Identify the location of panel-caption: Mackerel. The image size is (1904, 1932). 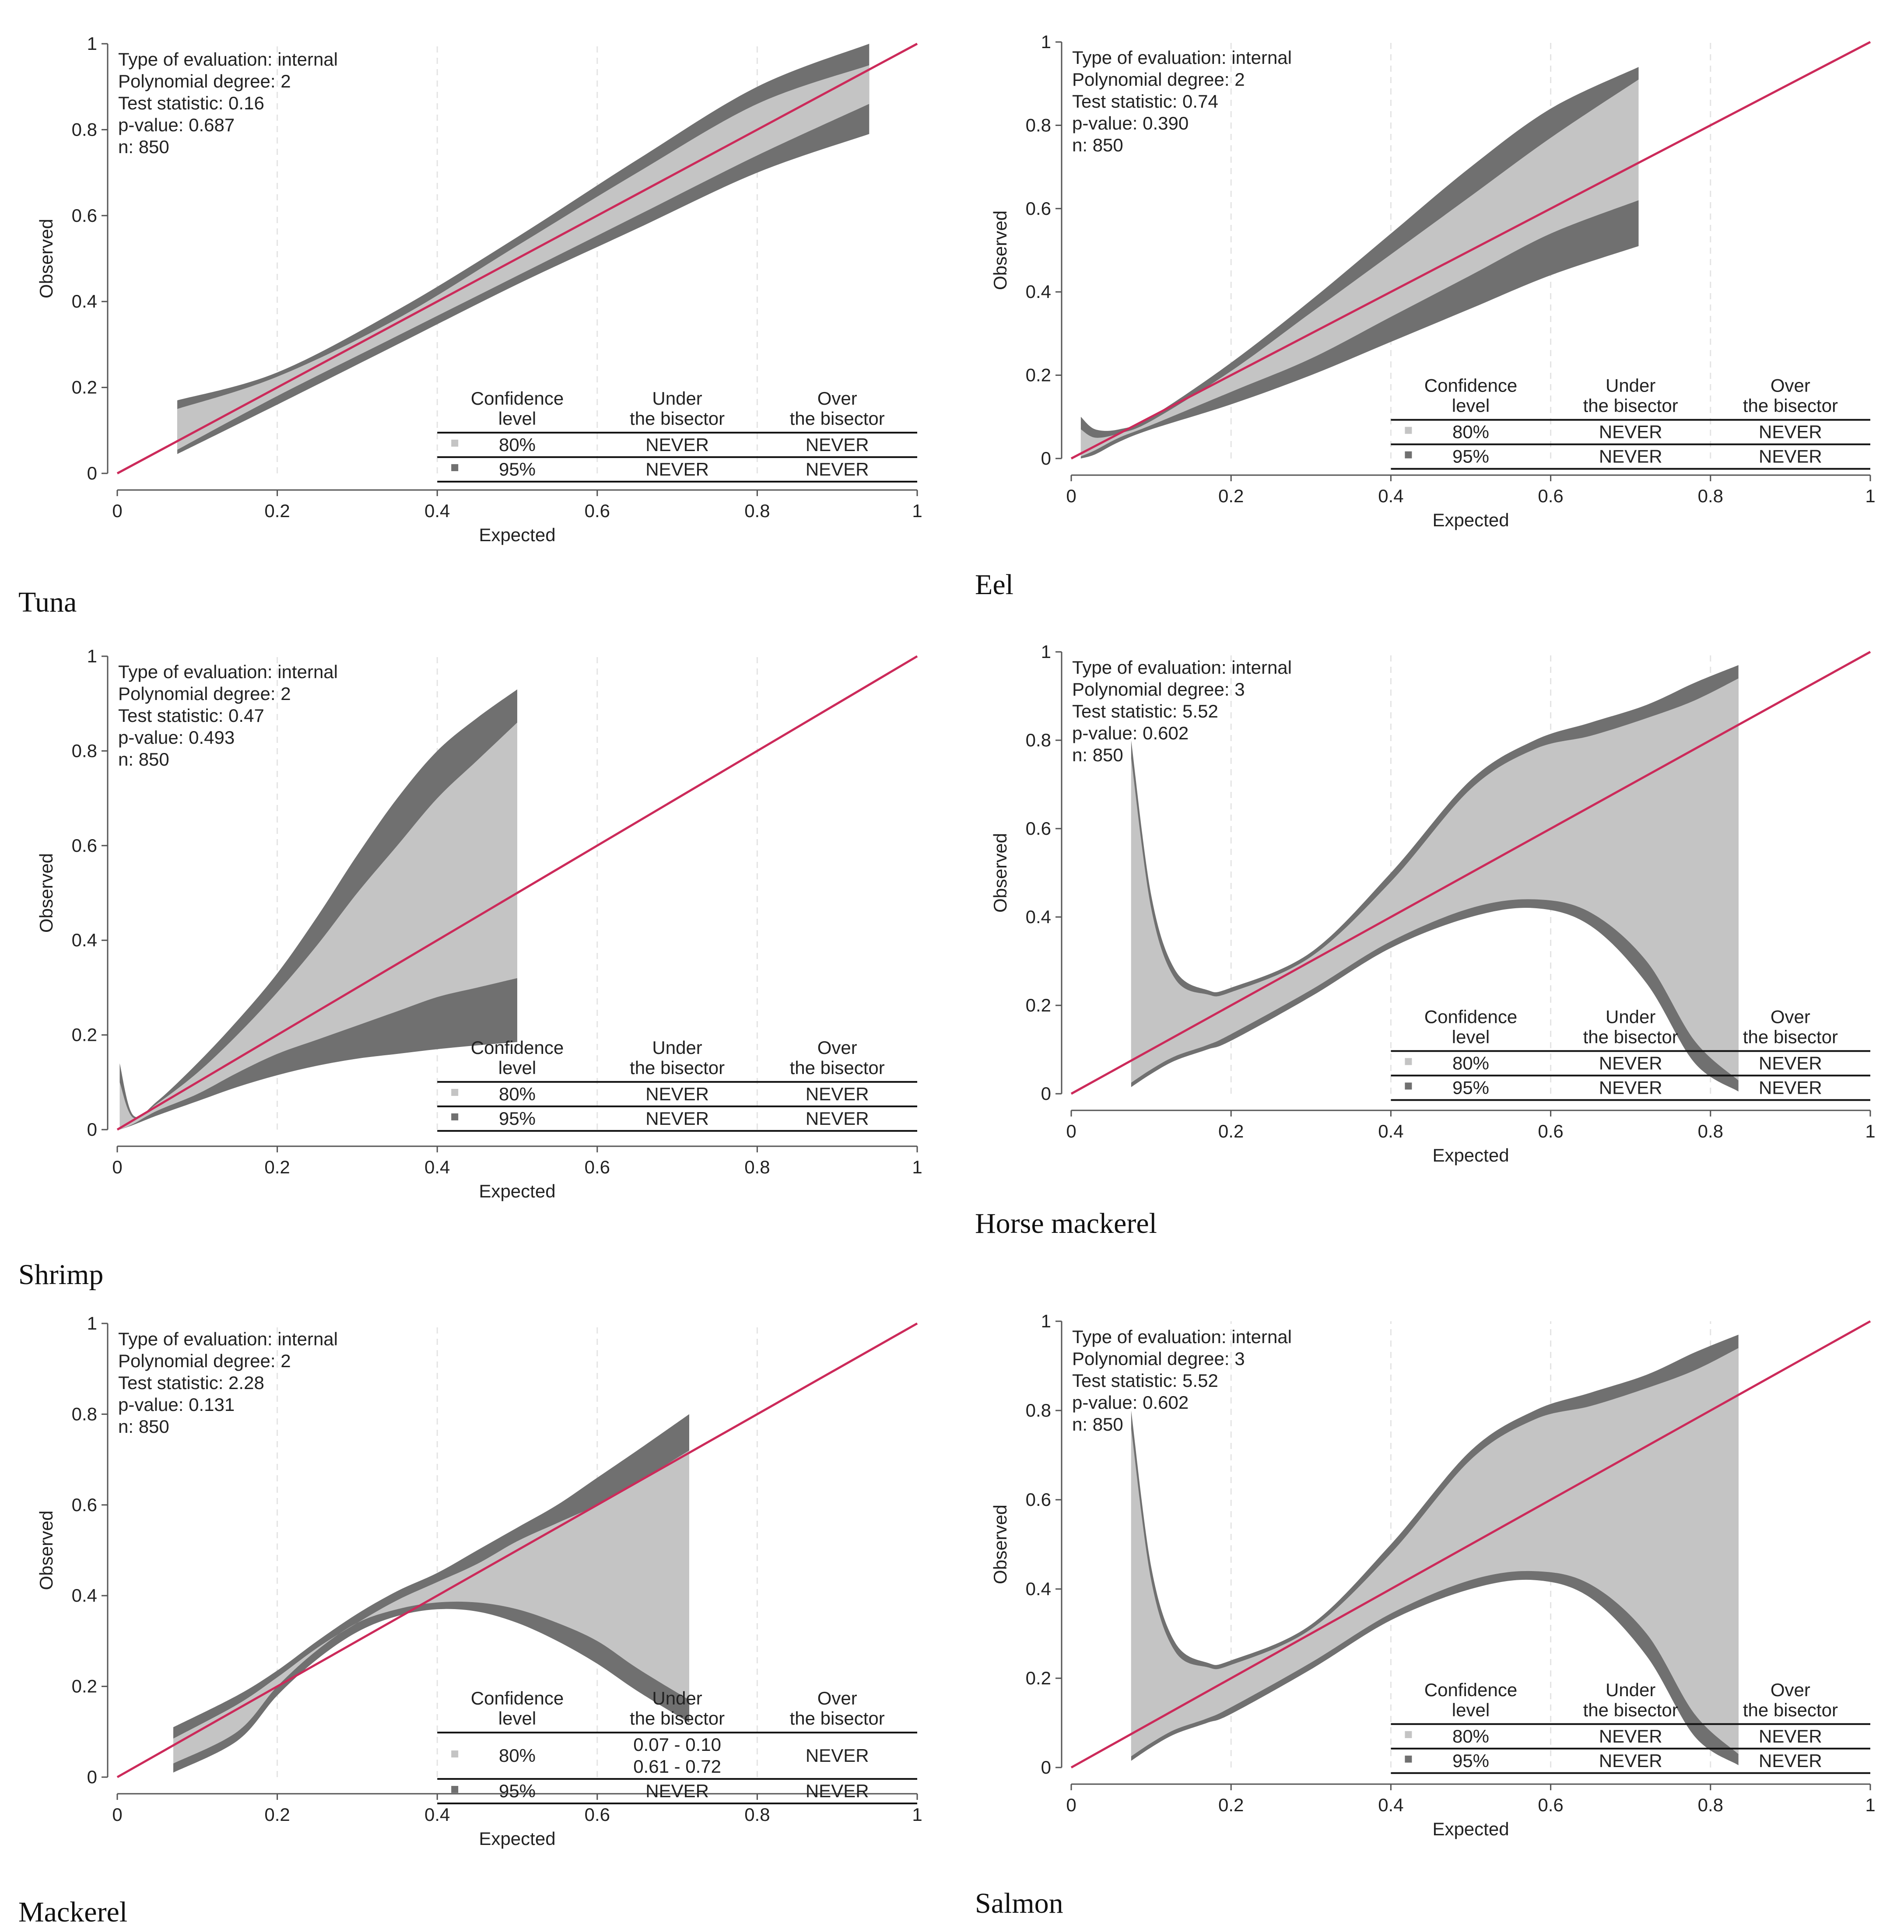
(72, 1912).